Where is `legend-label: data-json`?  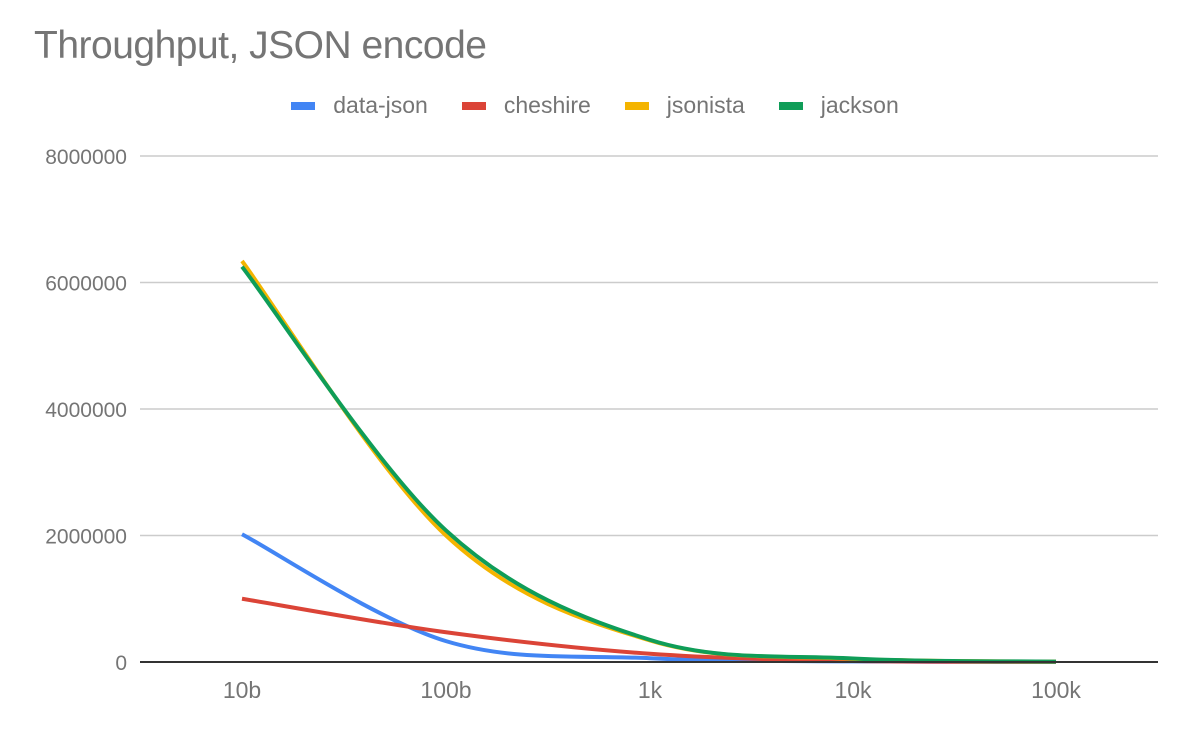 legend-label: data-json is located at coordinates (380, 105).